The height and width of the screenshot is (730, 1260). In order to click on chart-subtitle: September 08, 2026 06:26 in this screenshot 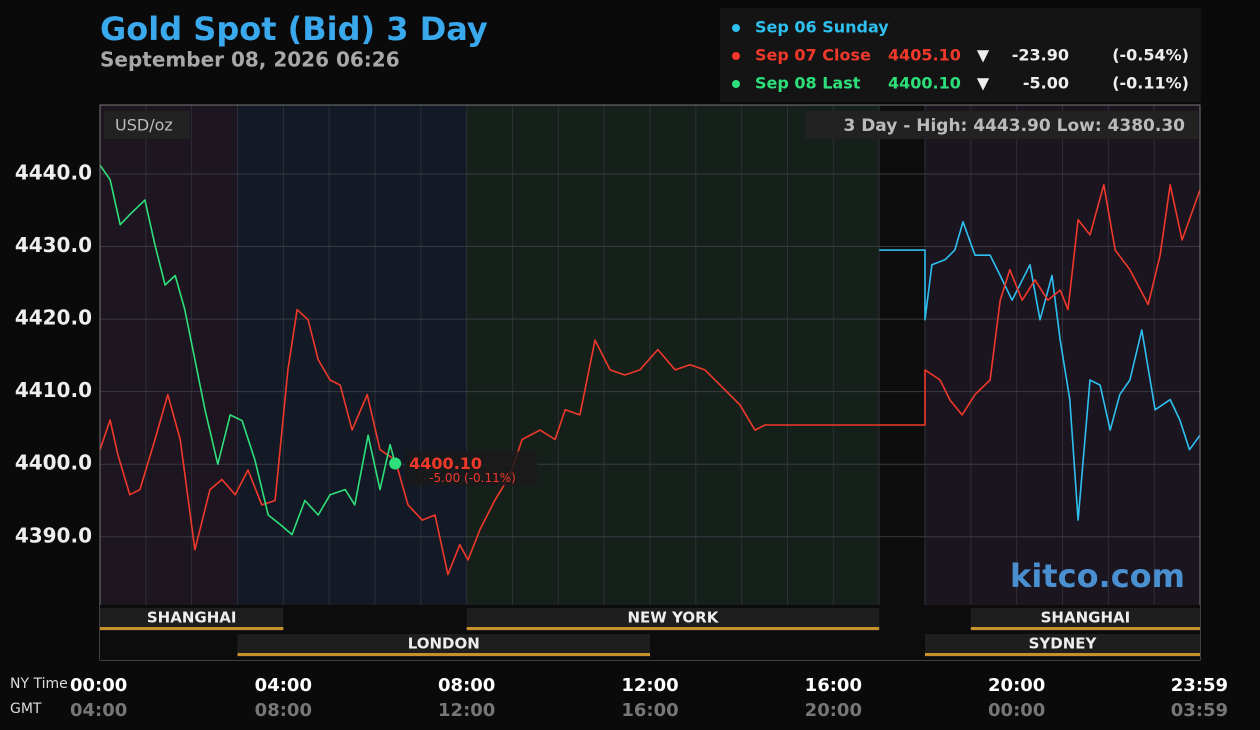, I will do `click(250, 60)`.